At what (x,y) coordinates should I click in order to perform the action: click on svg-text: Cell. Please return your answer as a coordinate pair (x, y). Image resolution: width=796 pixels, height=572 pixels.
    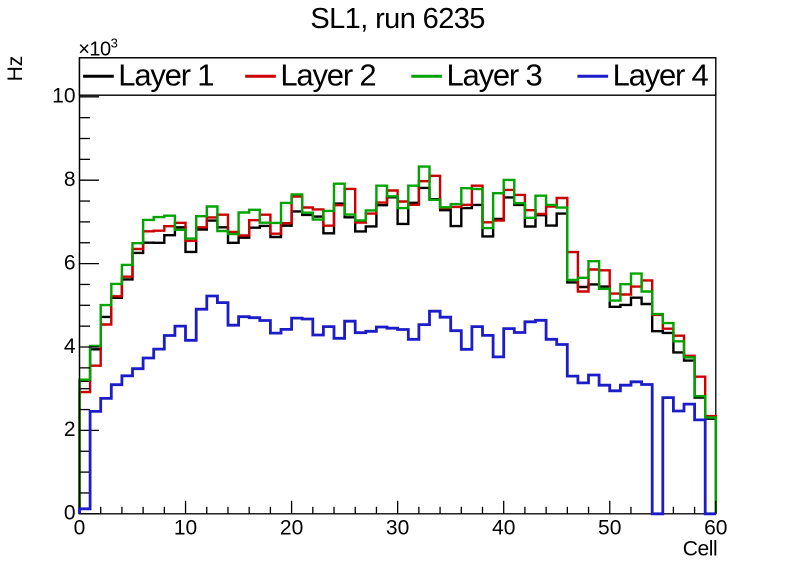
    Looking at the image, I should click on (700, 548).